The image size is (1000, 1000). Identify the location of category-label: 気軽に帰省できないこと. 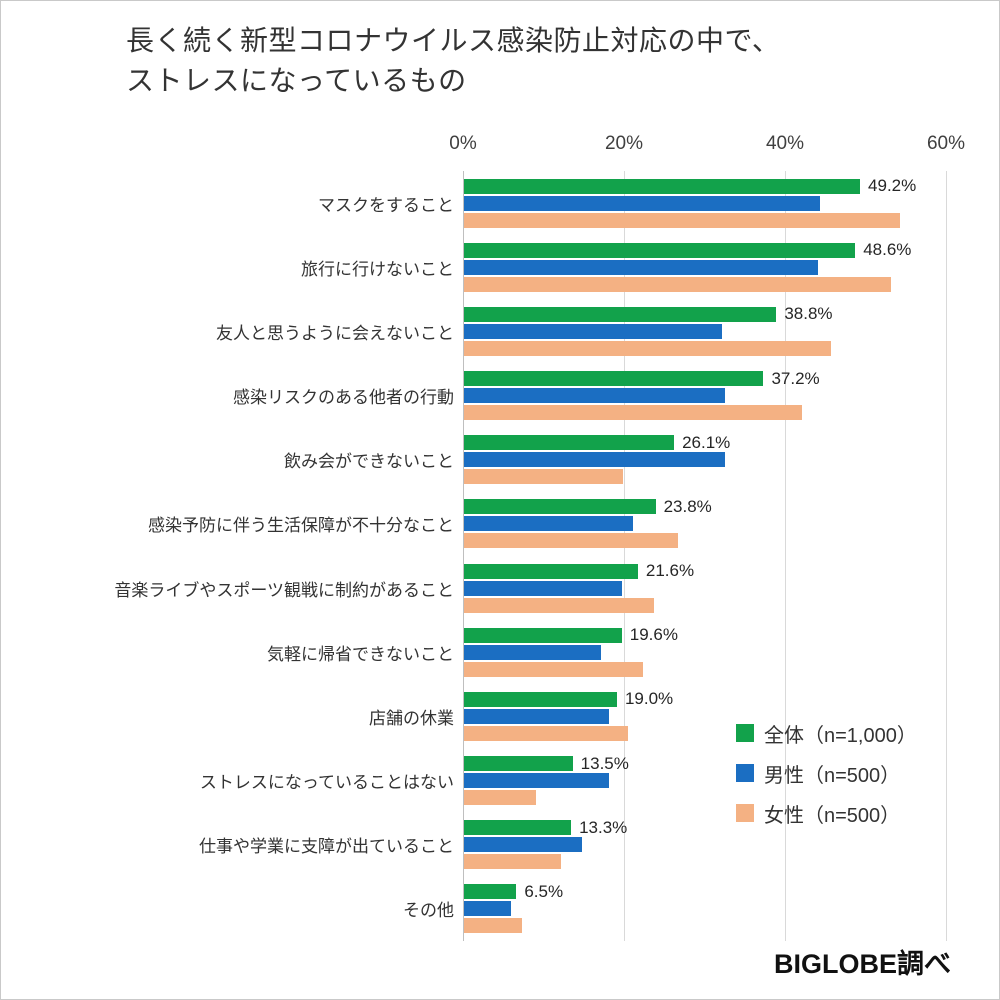
(360, 654).